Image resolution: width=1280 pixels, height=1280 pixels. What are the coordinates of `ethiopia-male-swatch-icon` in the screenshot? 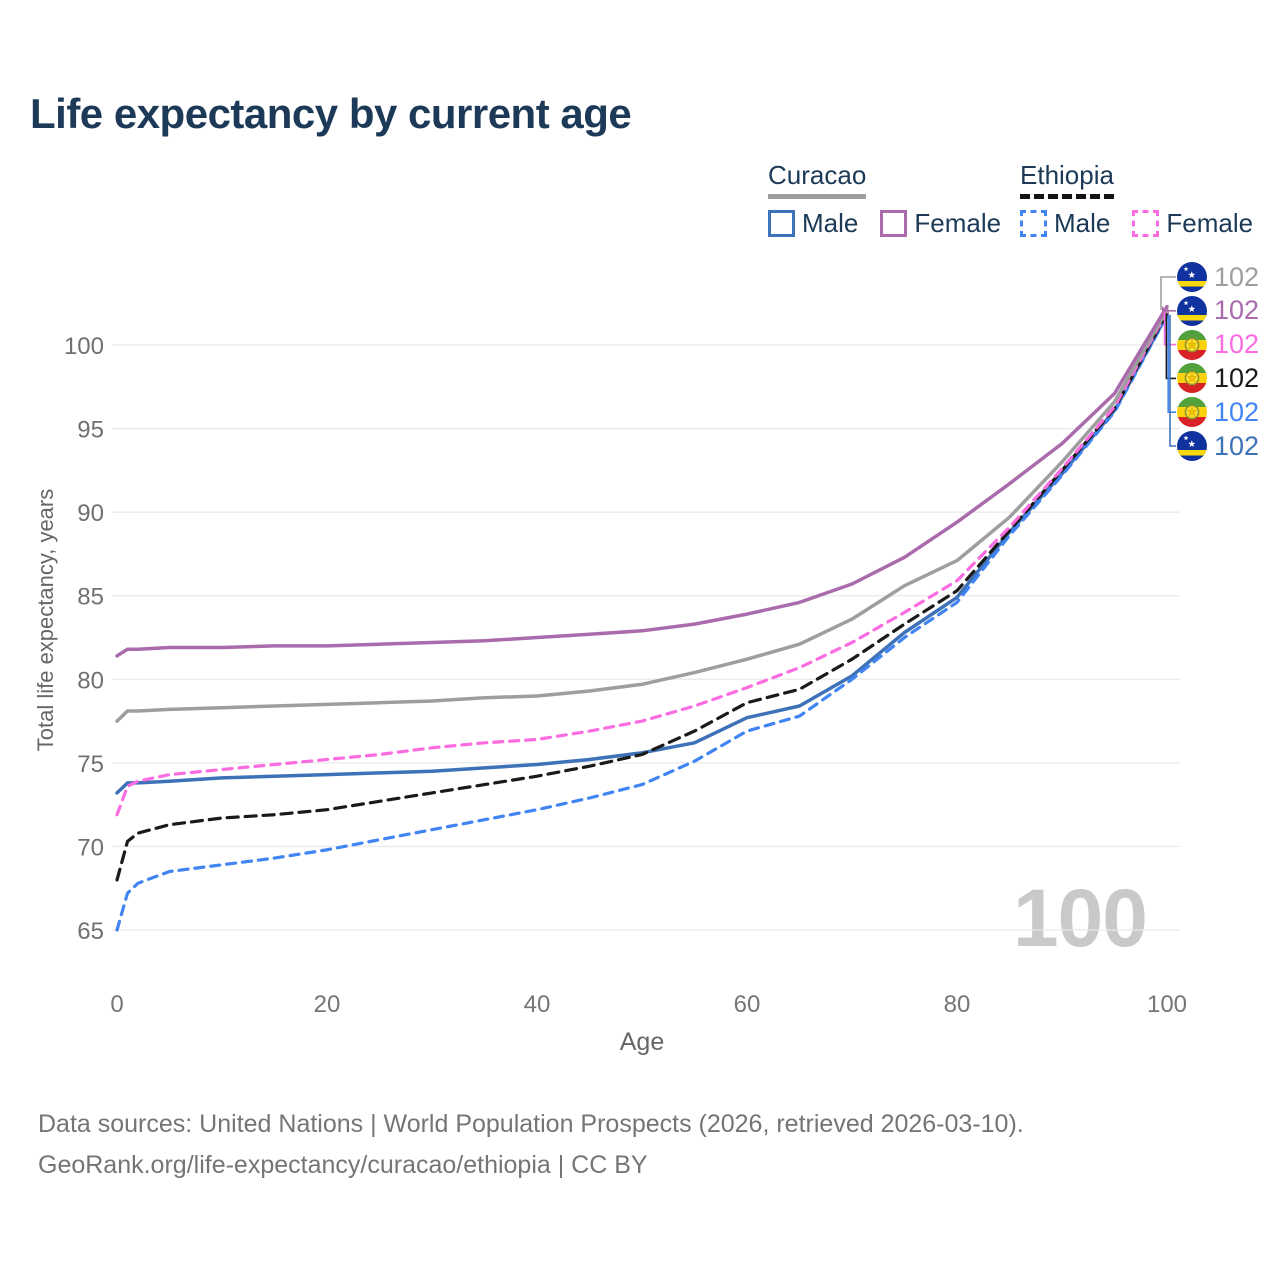 It's located at (1033, 223).